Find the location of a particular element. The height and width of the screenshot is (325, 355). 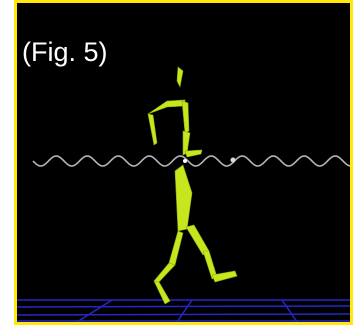

left-upper-arm is located at coordinates (152, 129).